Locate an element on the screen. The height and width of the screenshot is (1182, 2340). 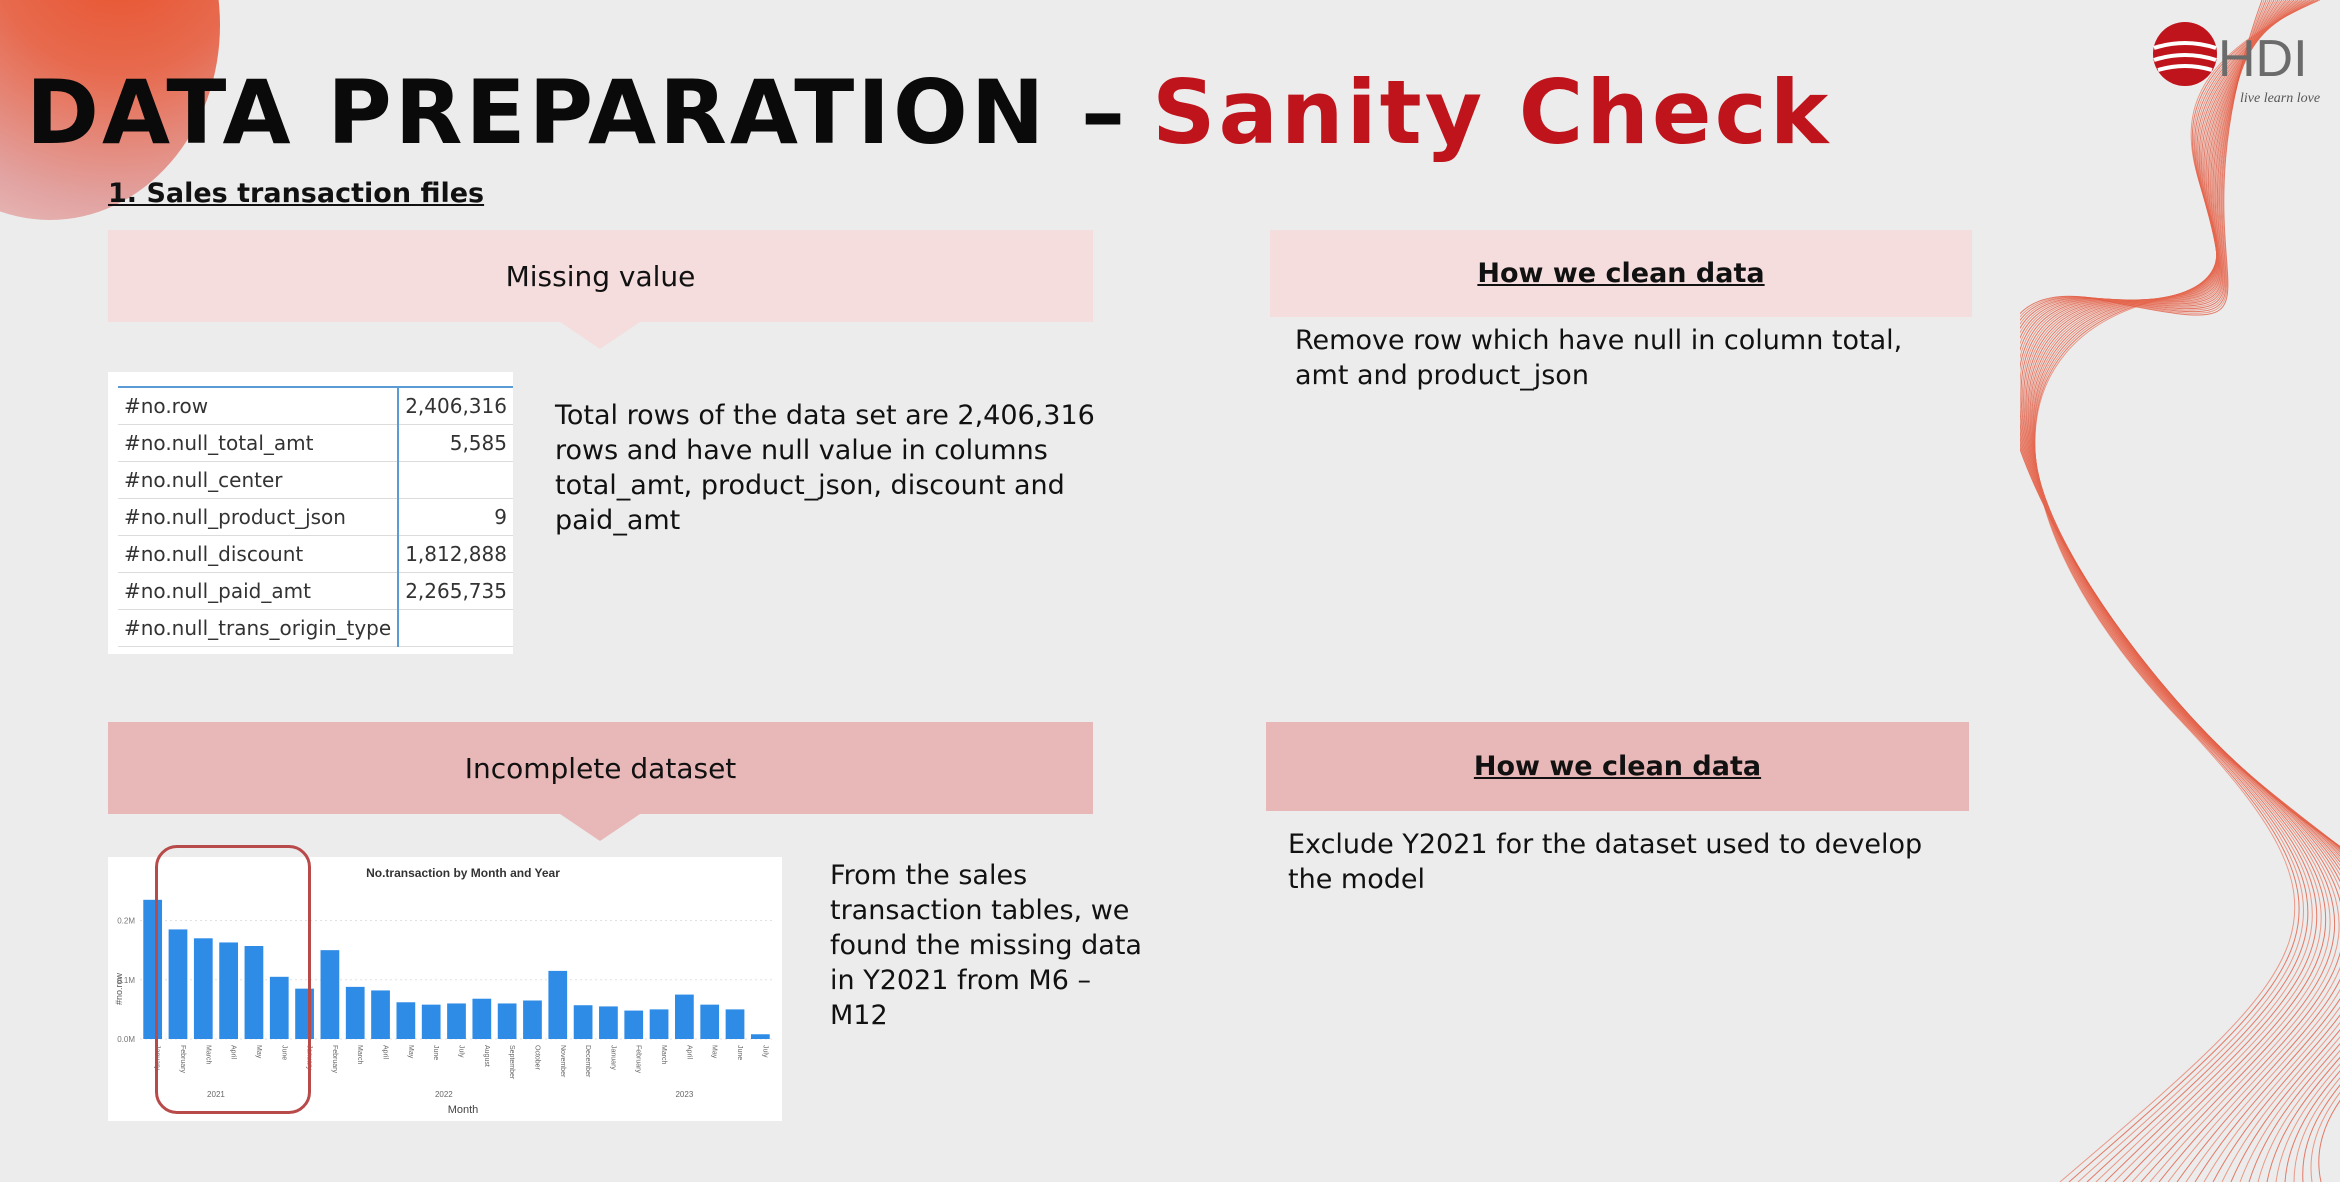
table-row: #no.null_product_json 9 is located at coordinates (315, 517).